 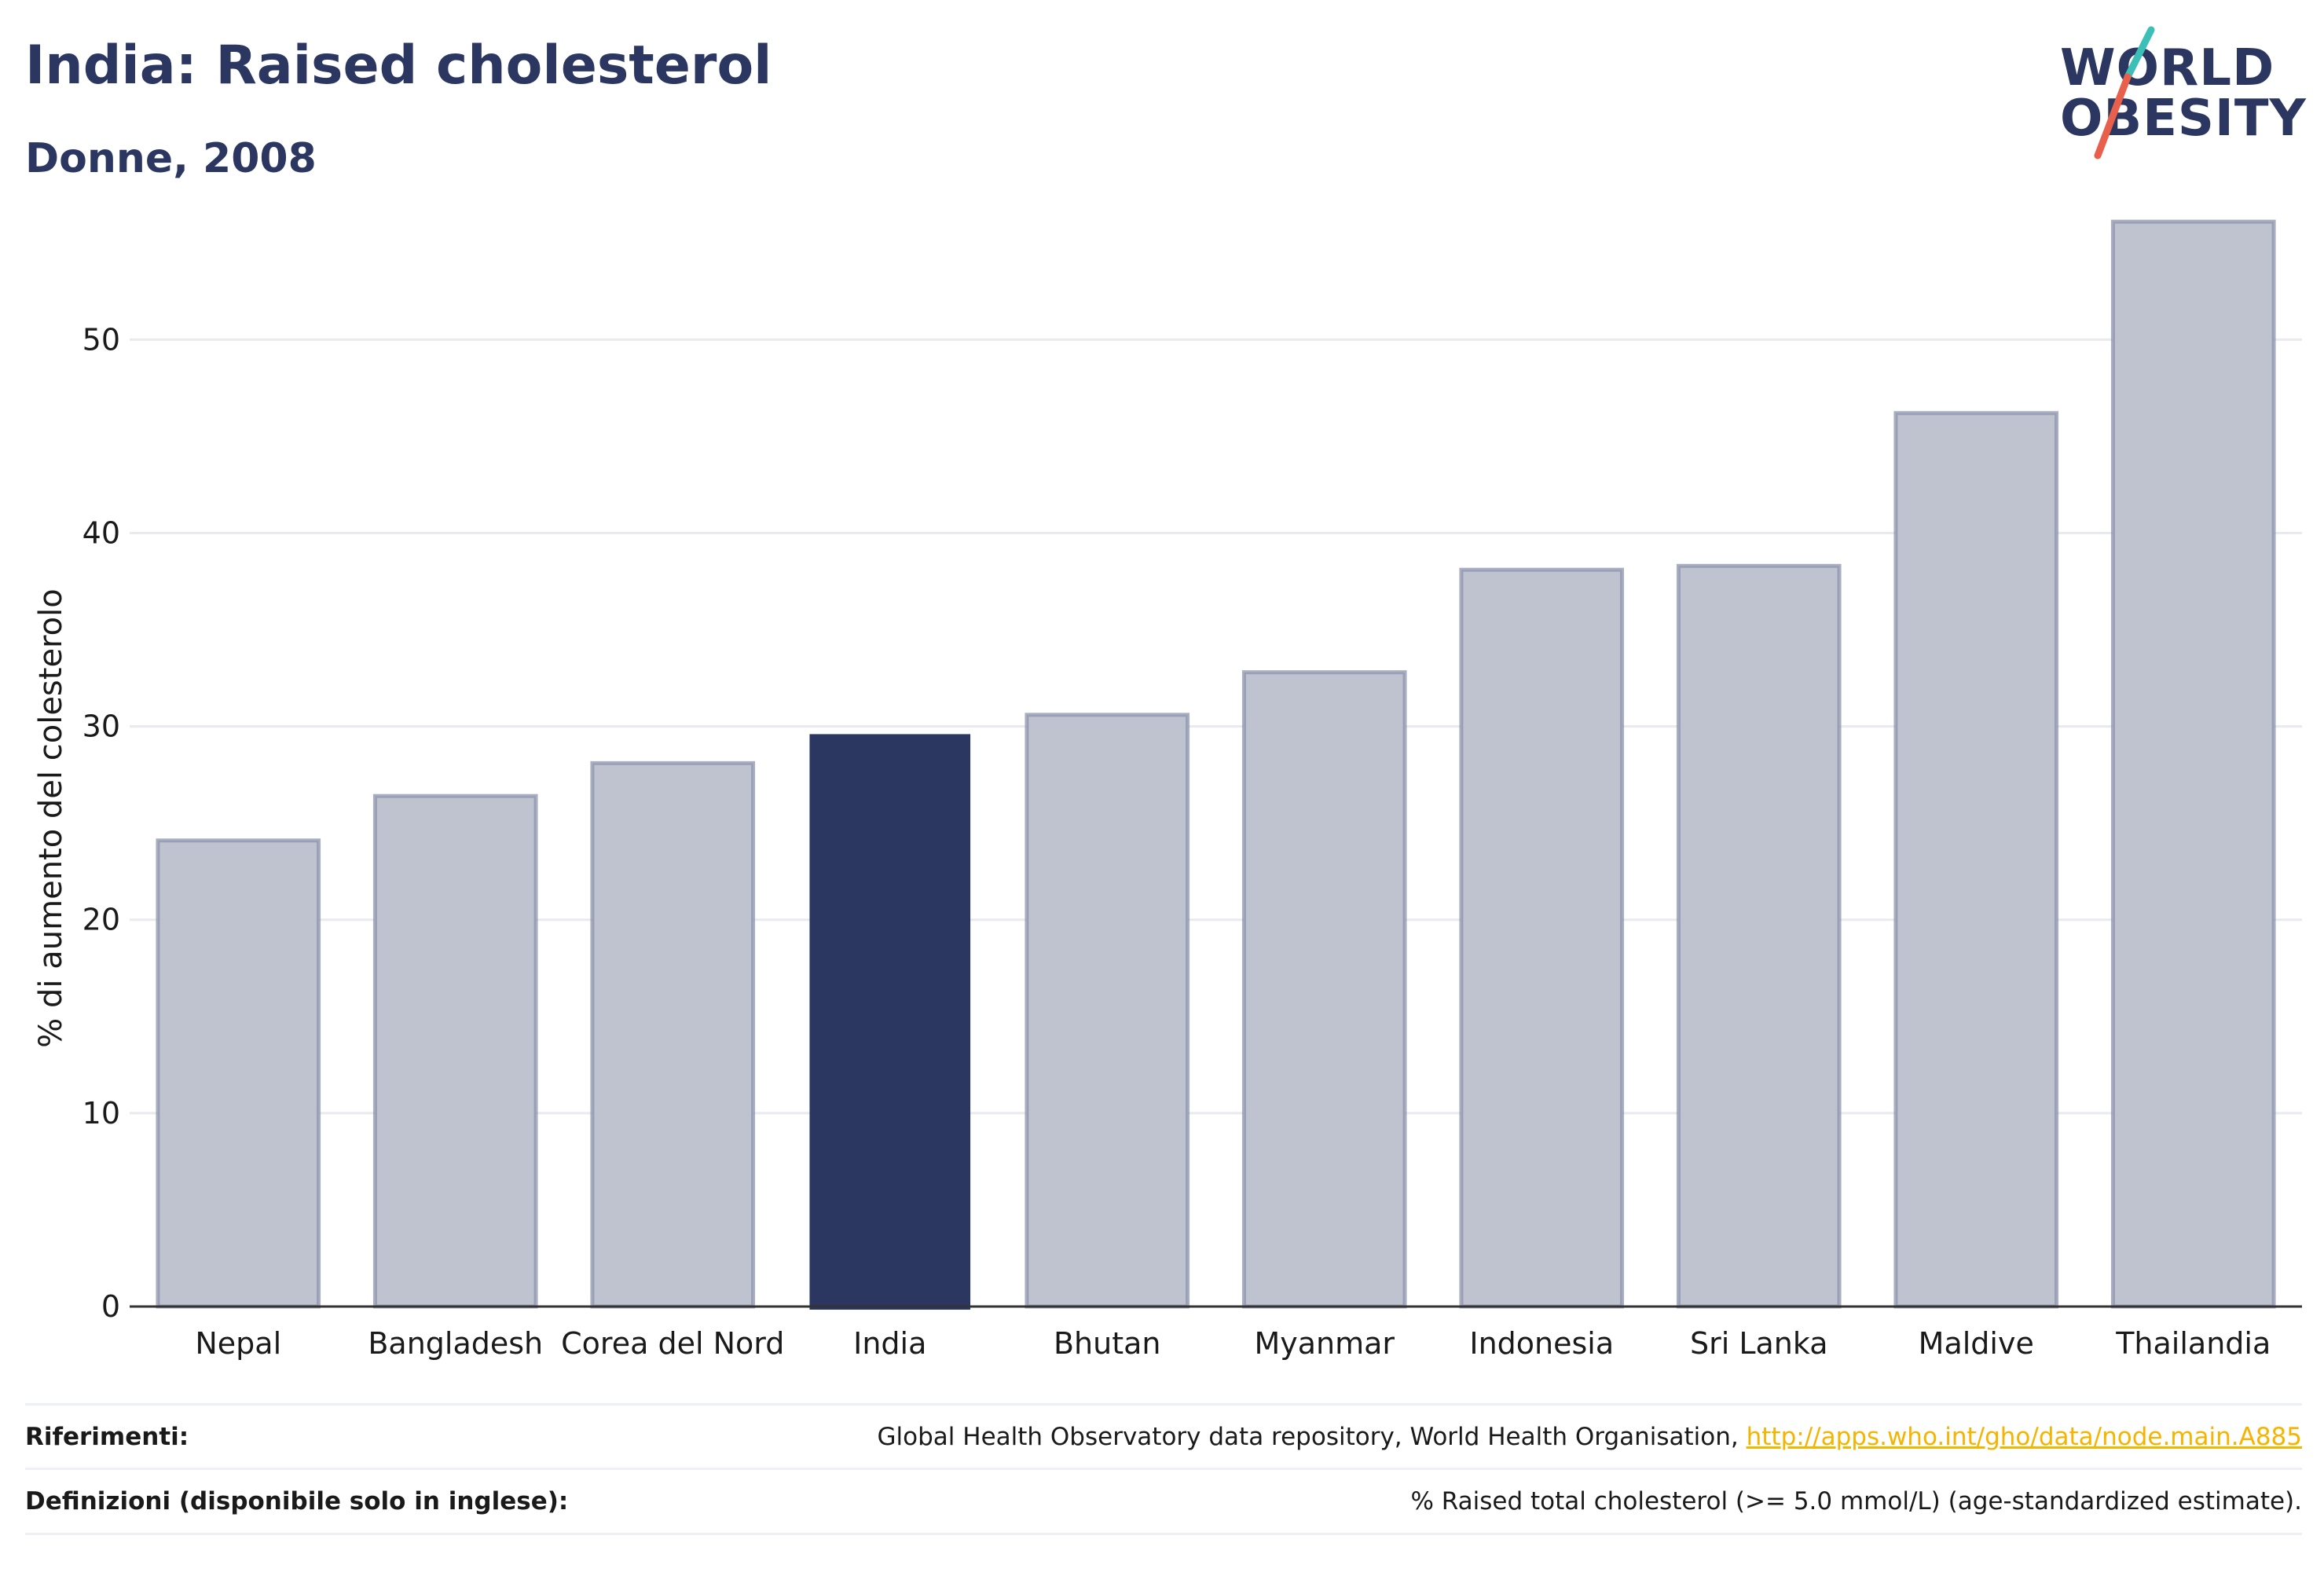 I want to click on bar-thailandia, so click(x=2193, y=764).